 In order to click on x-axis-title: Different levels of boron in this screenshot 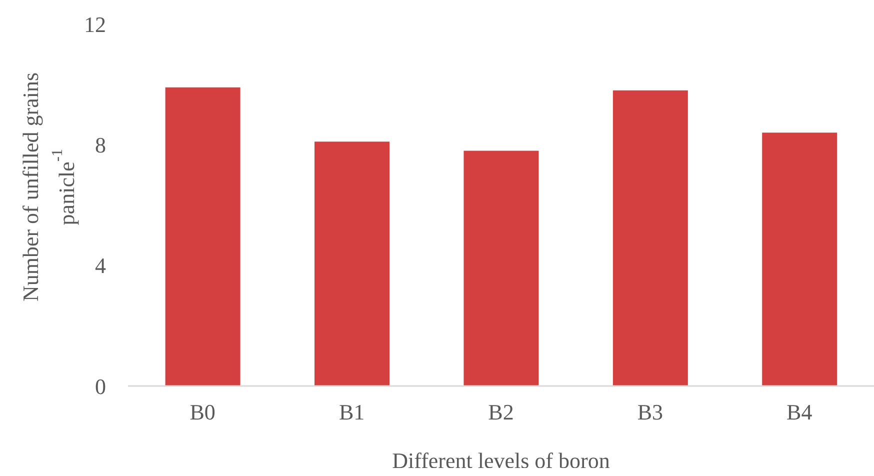, I will do `click(501, 460)`.